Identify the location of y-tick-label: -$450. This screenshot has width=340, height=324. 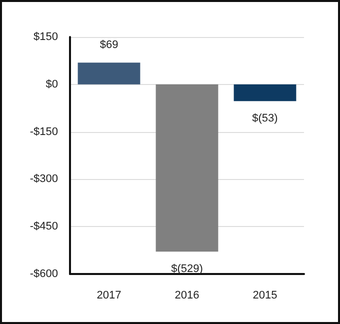
(44, 226).